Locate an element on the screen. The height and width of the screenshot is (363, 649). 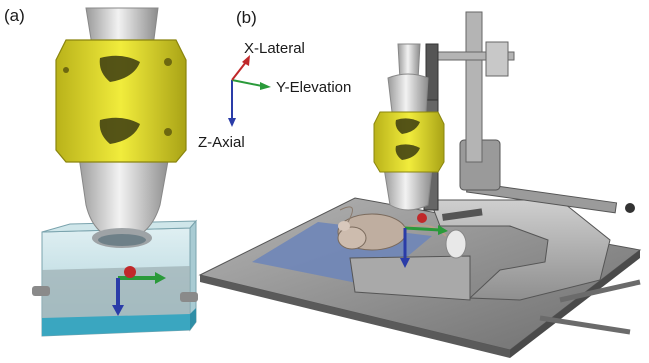
ultrasound-probe-b is located at coordinates (408, 127).